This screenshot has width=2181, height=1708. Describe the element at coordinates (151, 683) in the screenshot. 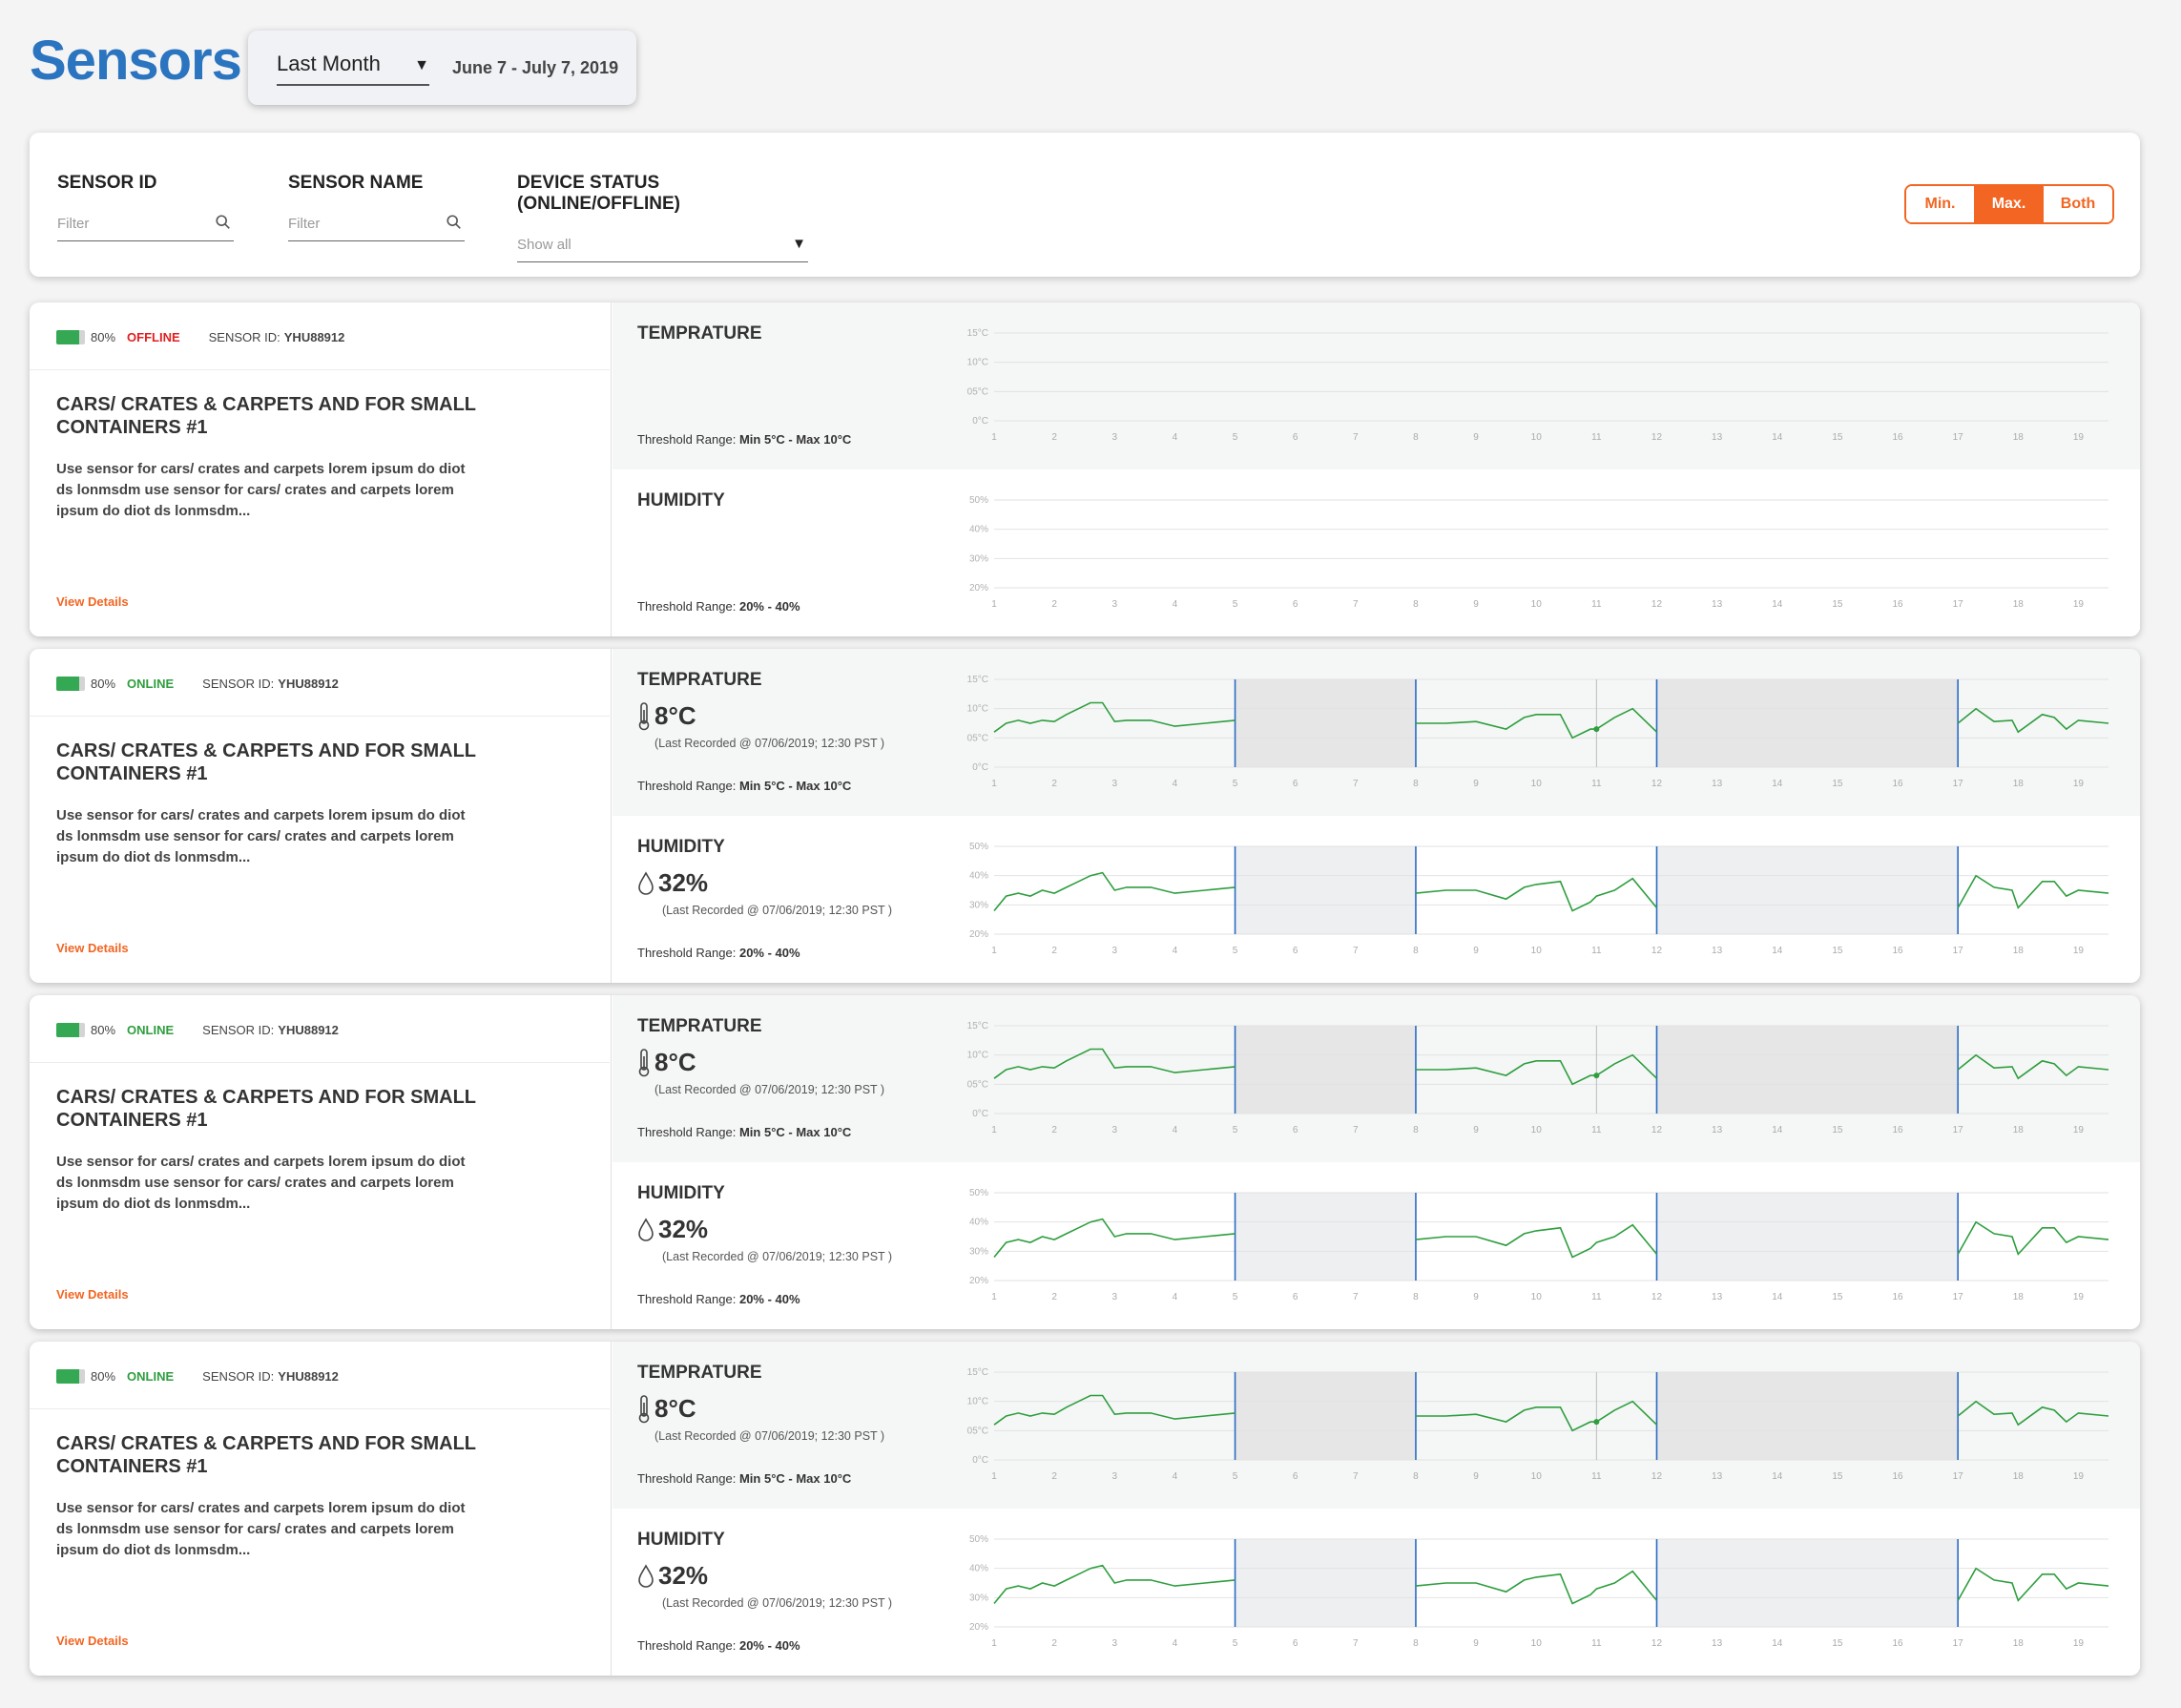

I see `status-badge: ONLINE` at that location.